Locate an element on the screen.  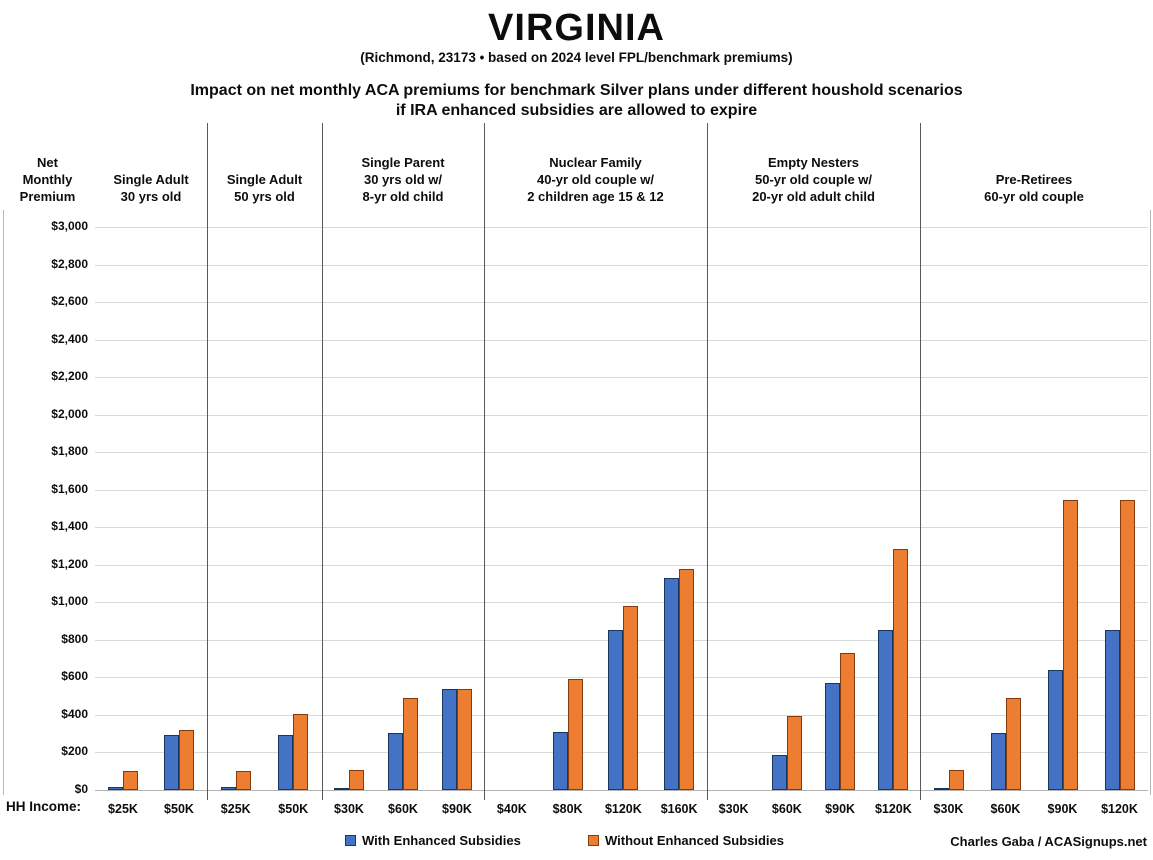
y-axis-title-line: Net is located at coordinates (47, 162).